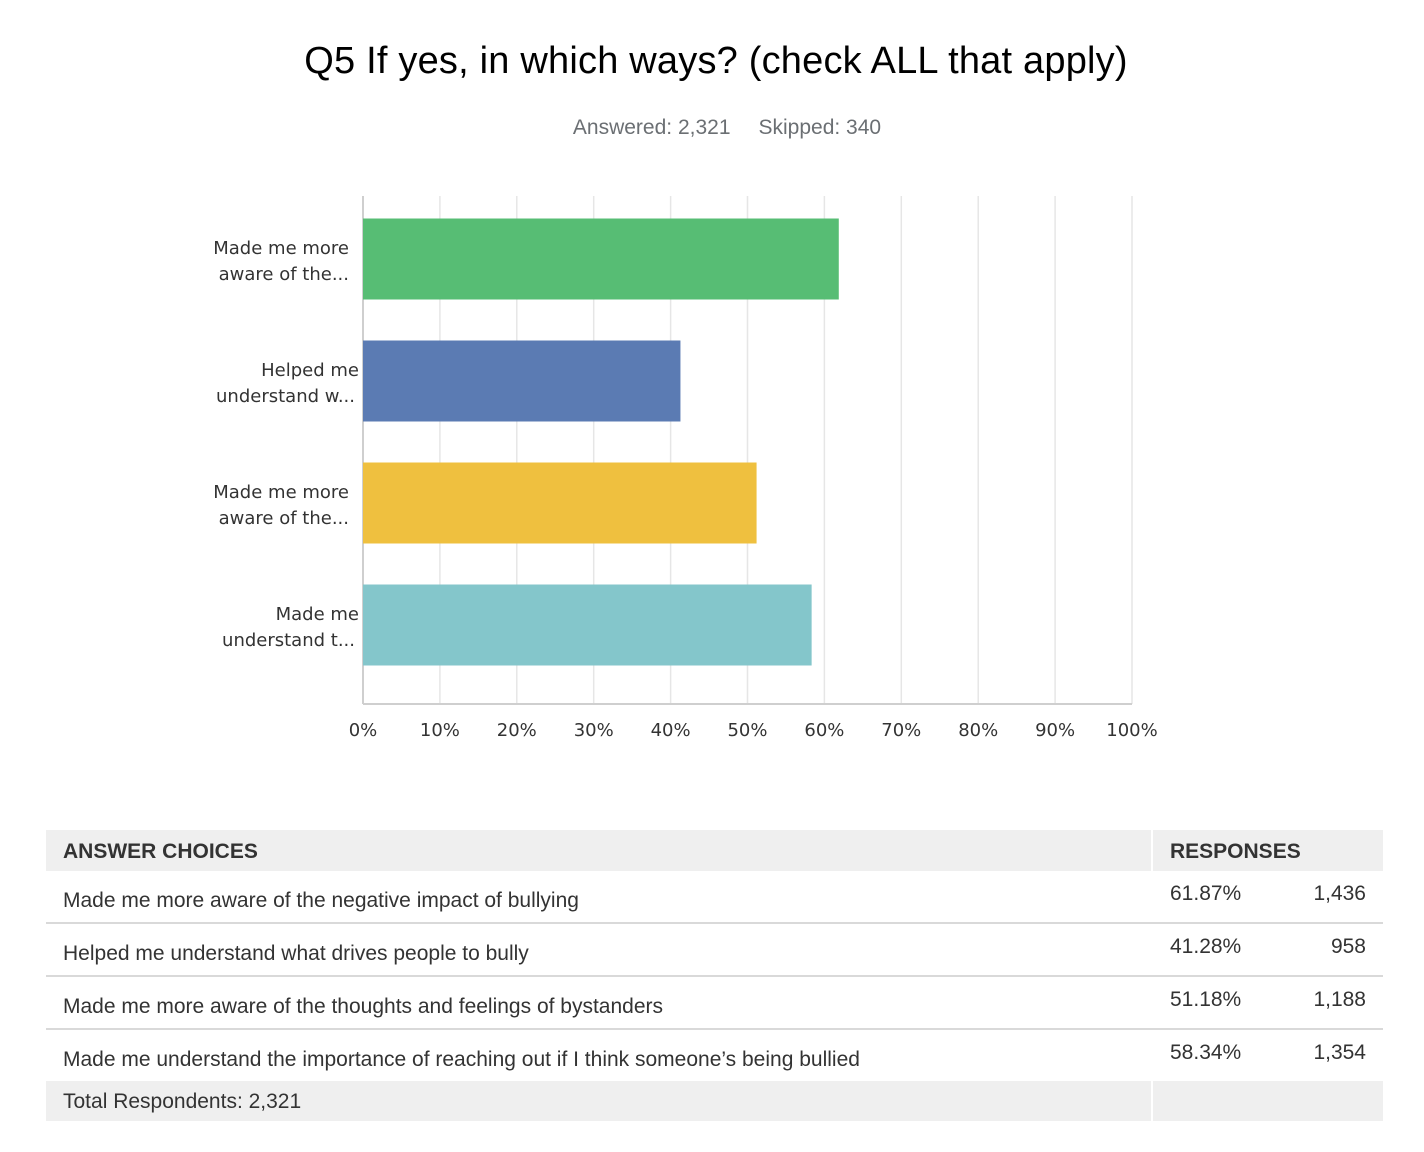 This screenshot has width=1424, height=1152. What do you see at coordinates (1339, 999) in the screenshot?
I see `response-count: 1,188` at bounding box center [1339, 999].